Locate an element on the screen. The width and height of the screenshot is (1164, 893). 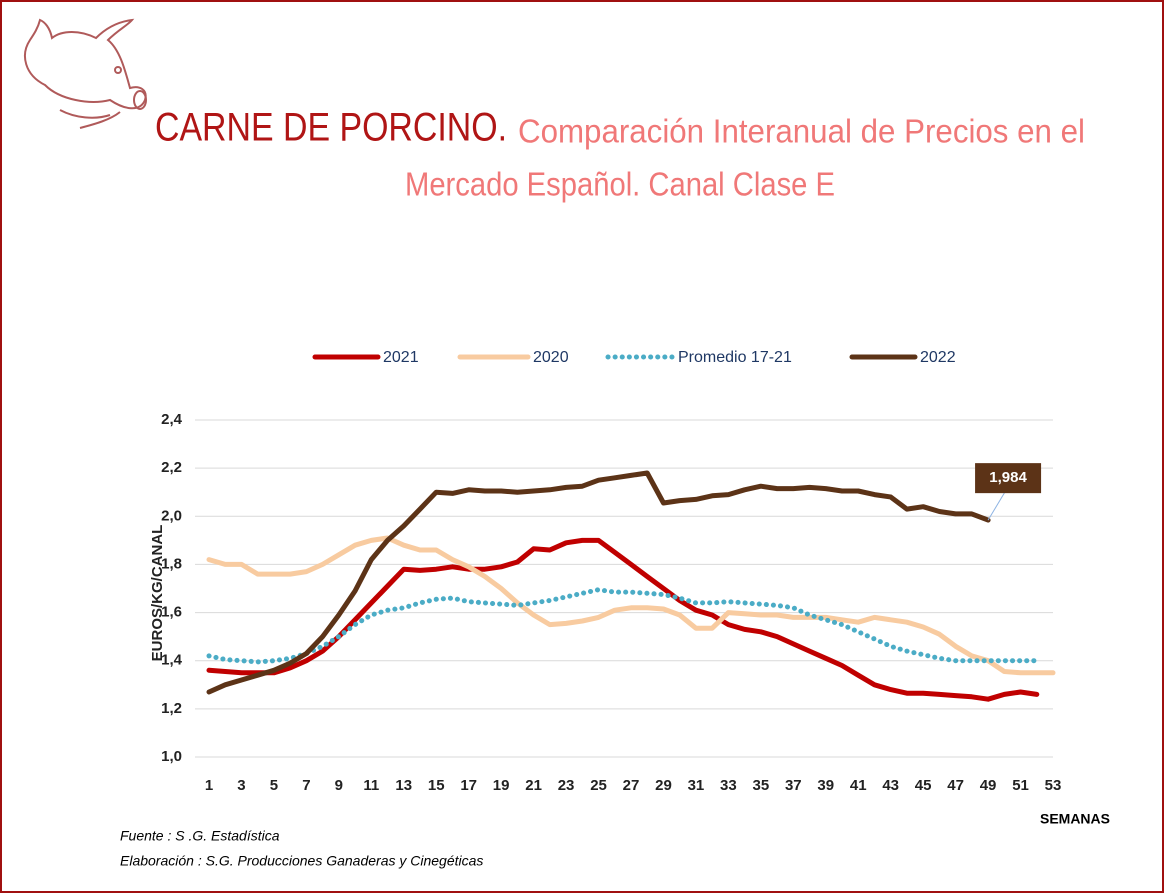
x-tick-label: 23 is located at coordinates (566, 785).